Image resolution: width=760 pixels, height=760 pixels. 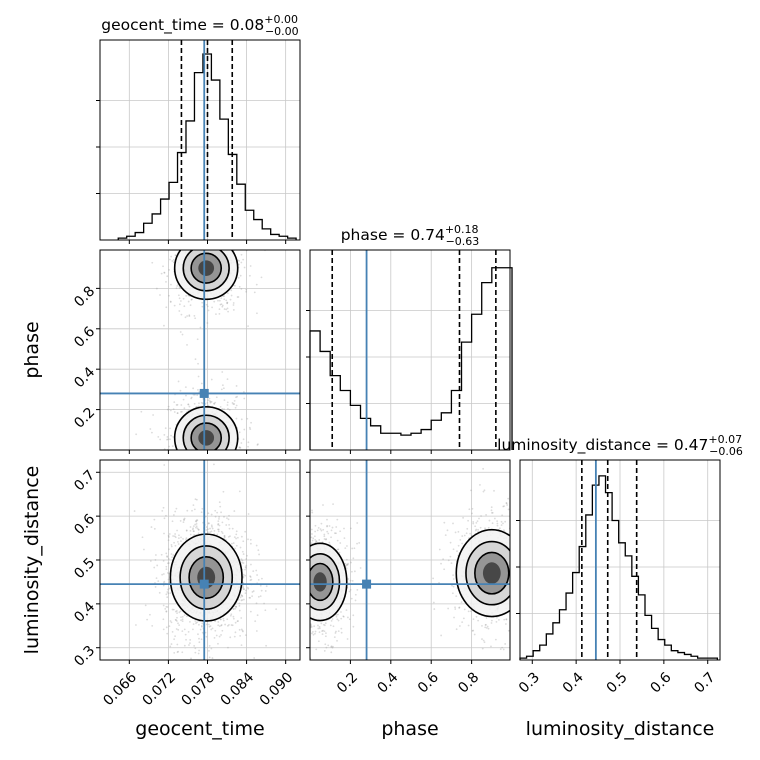 I want to click on title-sub: −0.00, so click(x=282, y=31).